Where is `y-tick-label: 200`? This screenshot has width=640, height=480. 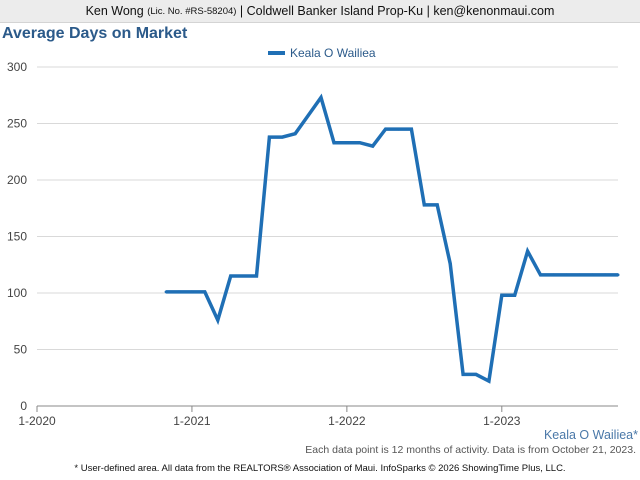
y-tick-label: 200 is located at coordinates (17, 180).